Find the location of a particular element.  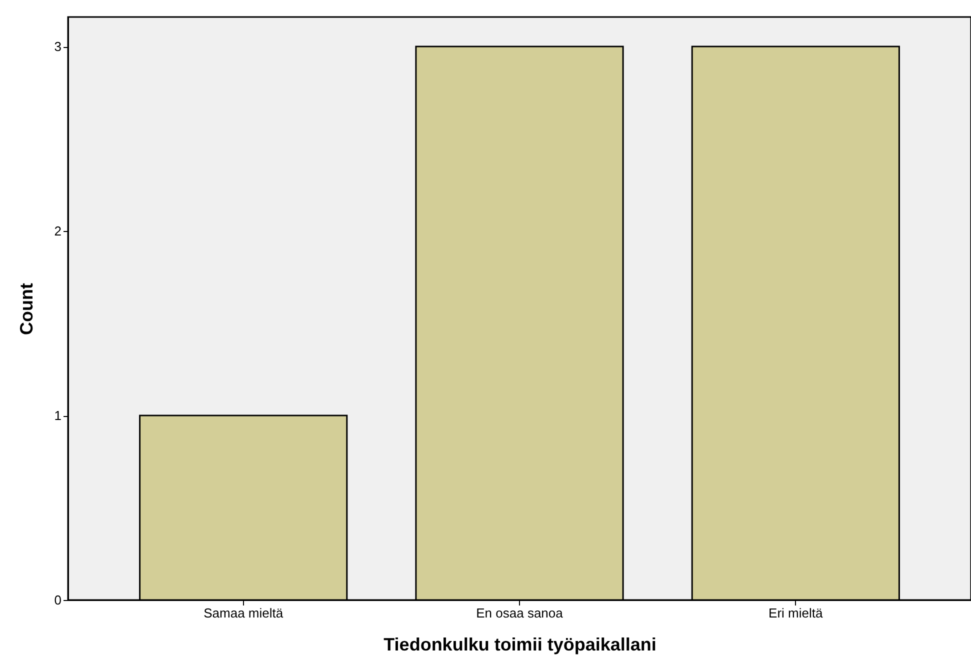

x-tick-label: Samaa mieltä is located at coordinates (244, 613).